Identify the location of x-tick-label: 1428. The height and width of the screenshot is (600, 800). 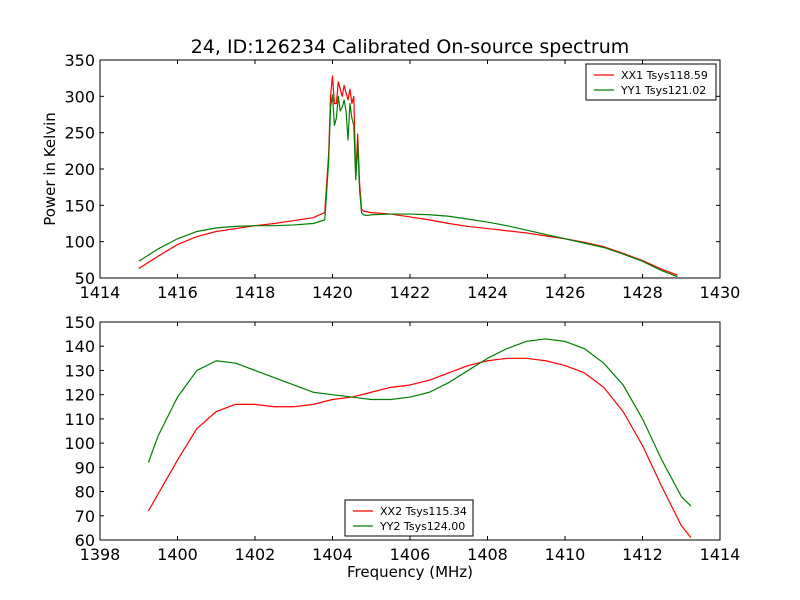
(642, 292).